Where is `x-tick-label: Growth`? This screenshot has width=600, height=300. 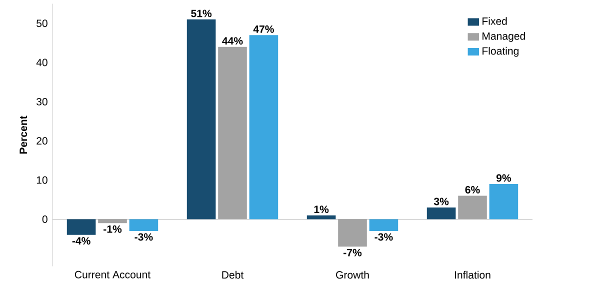
x-tick-label: Growth is located at coordinates (352, 274).